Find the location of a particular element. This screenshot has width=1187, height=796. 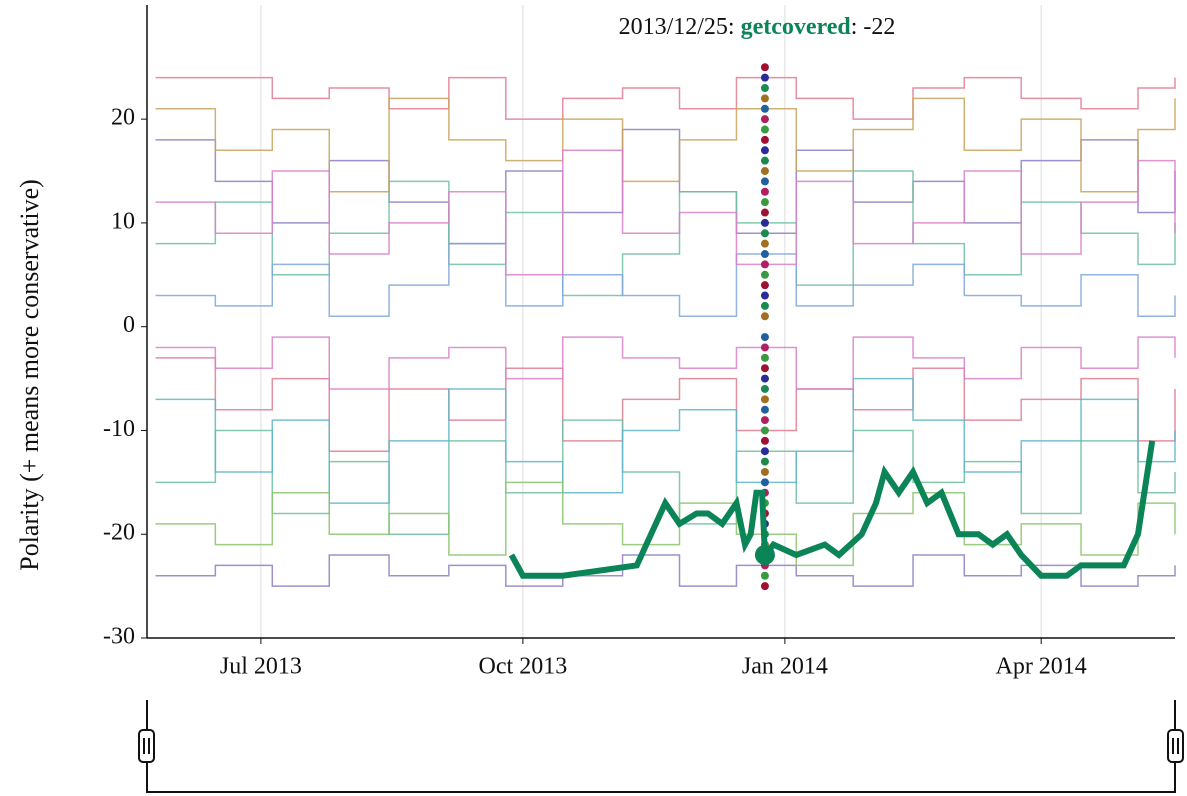

range-handle-left is located at coordinates (146, 746).